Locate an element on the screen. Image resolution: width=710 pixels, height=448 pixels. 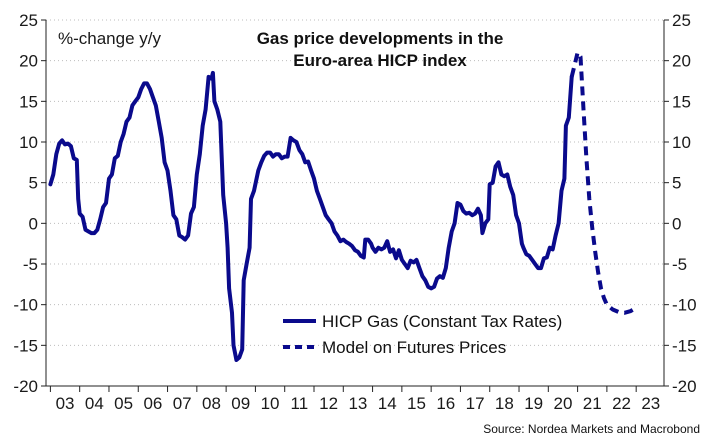
y-axis-left: 25 20 15 10 5 0 -5 -10 -15 -20 is located at coordinates (29, 203).